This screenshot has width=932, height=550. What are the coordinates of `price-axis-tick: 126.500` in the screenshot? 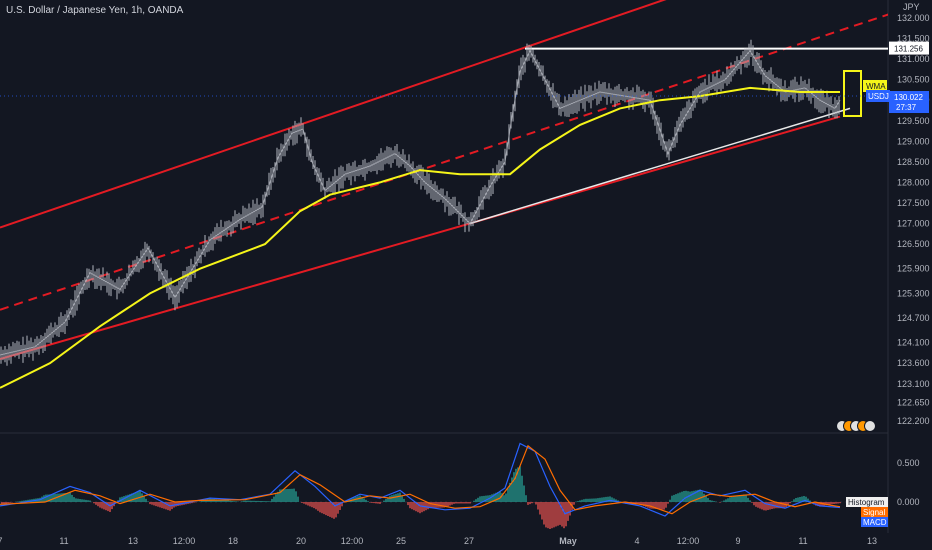 It's located at (913, 244).